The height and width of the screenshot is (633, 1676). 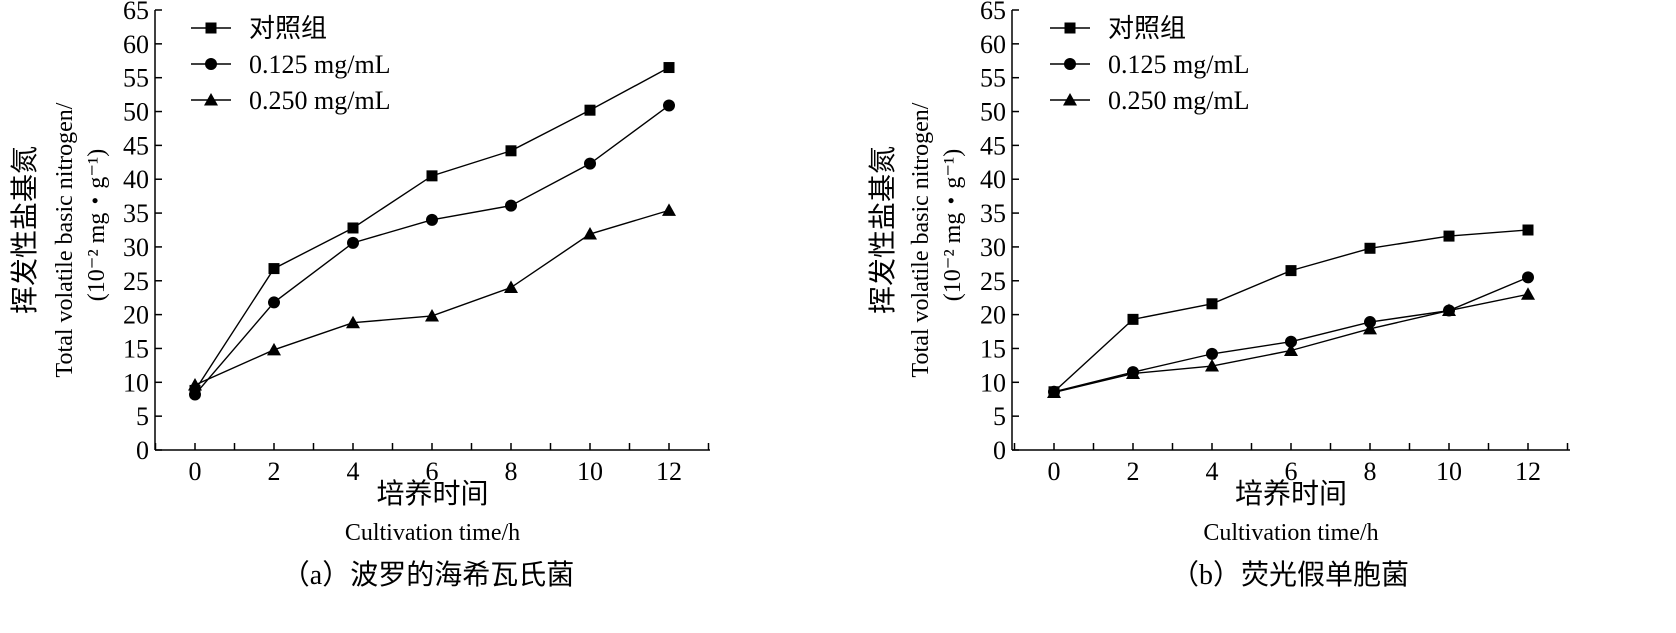 I want to click on y-tick-label: 35, so click(x=993, y=213).